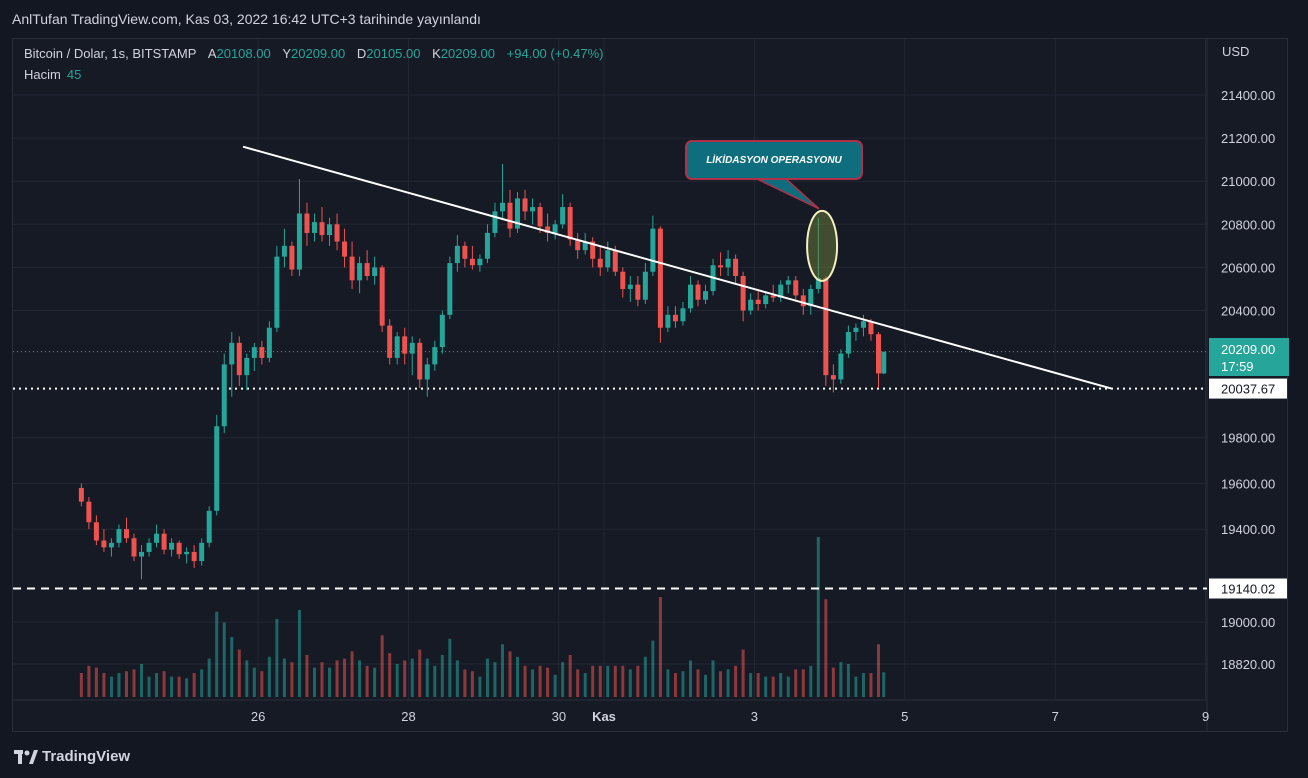 The width and height of the screenshot is (1308, 778). What do you see at coordinates (110, 53) in the screenshot?
I see `symbol-name: Bitcoin / Dolar, 1s, BITSTAMP` at bounding box center [110, 53].